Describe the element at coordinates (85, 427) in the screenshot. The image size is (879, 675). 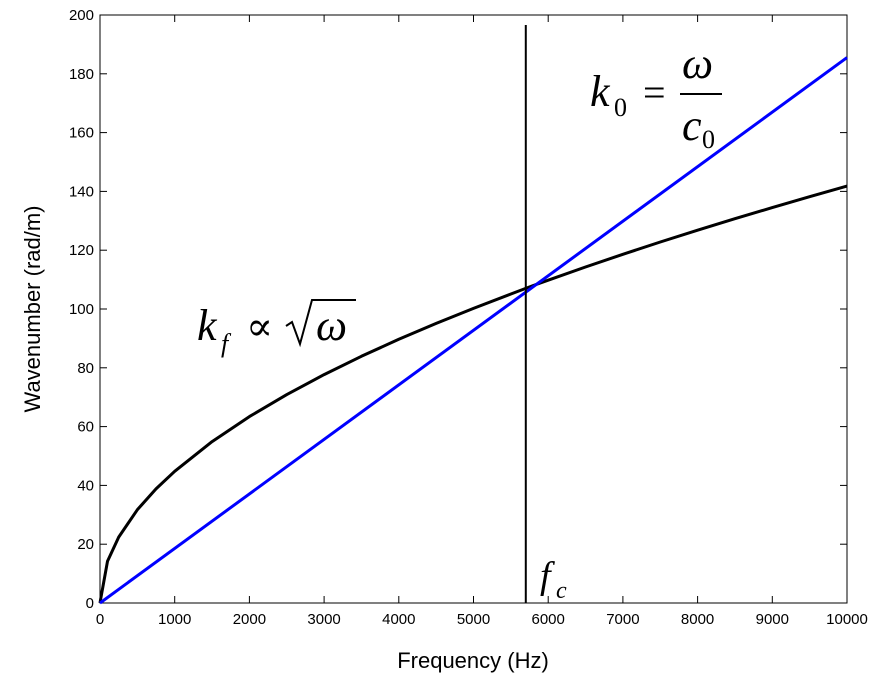
I see `y-tick-label: 60` at that location.